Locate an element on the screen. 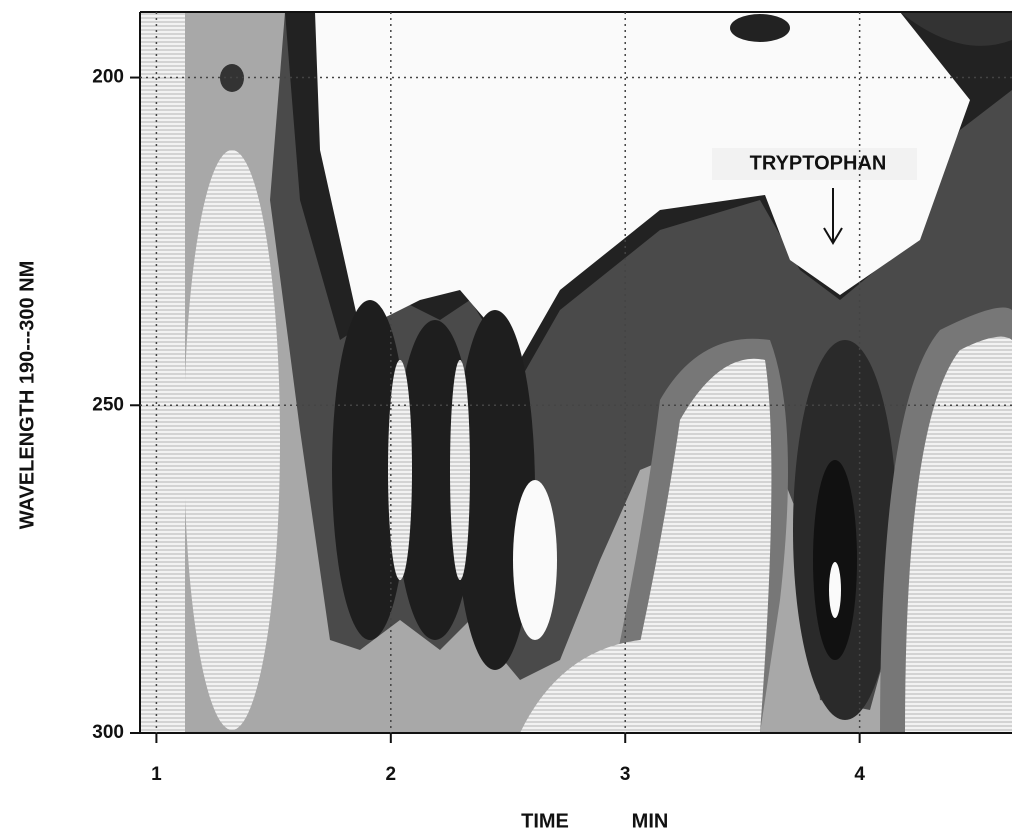 The width and height of the screenshot is (1012, 835). annotation-box is located at coordinates (814, 164).